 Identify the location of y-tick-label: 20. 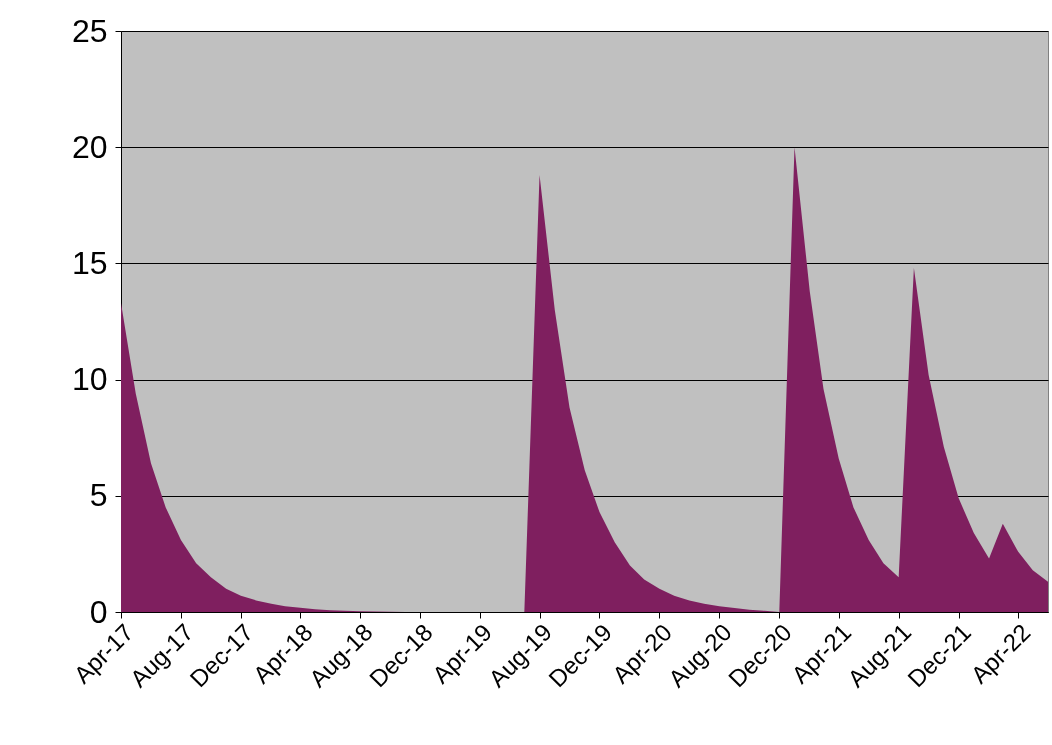
(89, 146).